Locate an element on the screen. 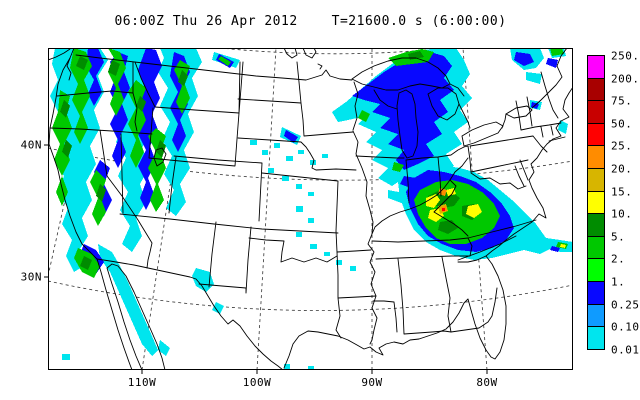 Image resolution: width=640 pixels, height=400 pixels. lake-erie is located at coordinates (482, 134).